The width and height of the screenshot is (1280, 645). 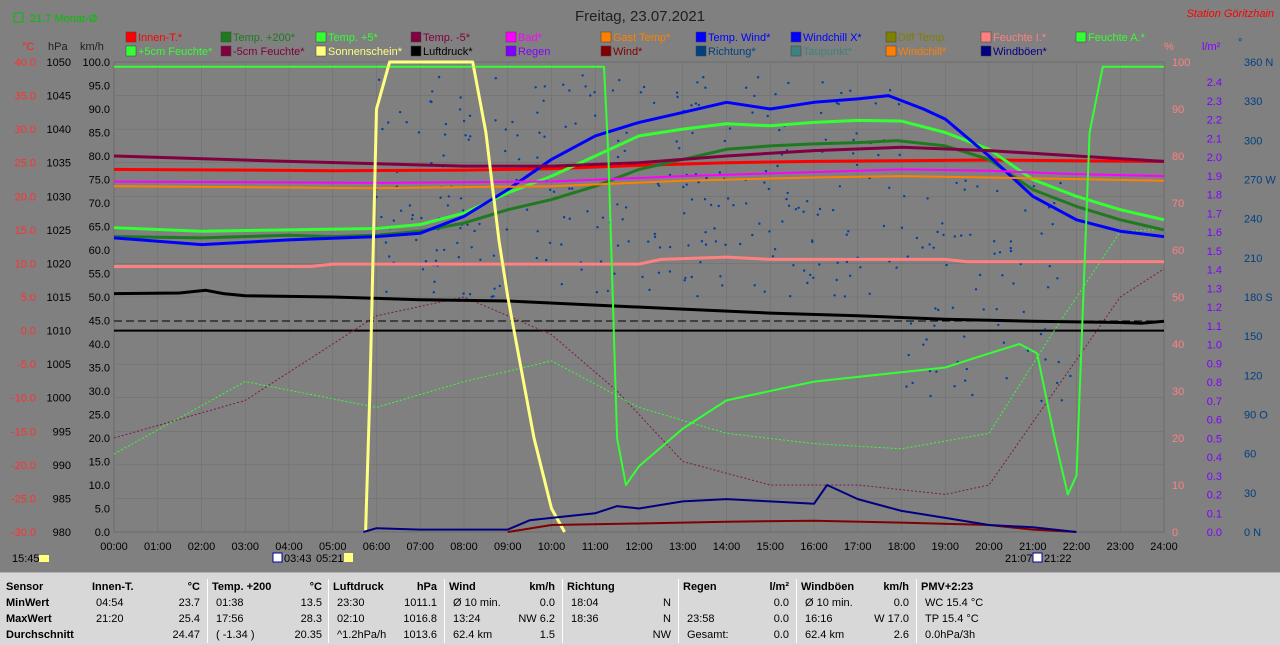 What do you see at coordinates (62, 499) in the screenshot?
I see `pressure-tick: 985` at bounding box center [62, 499].